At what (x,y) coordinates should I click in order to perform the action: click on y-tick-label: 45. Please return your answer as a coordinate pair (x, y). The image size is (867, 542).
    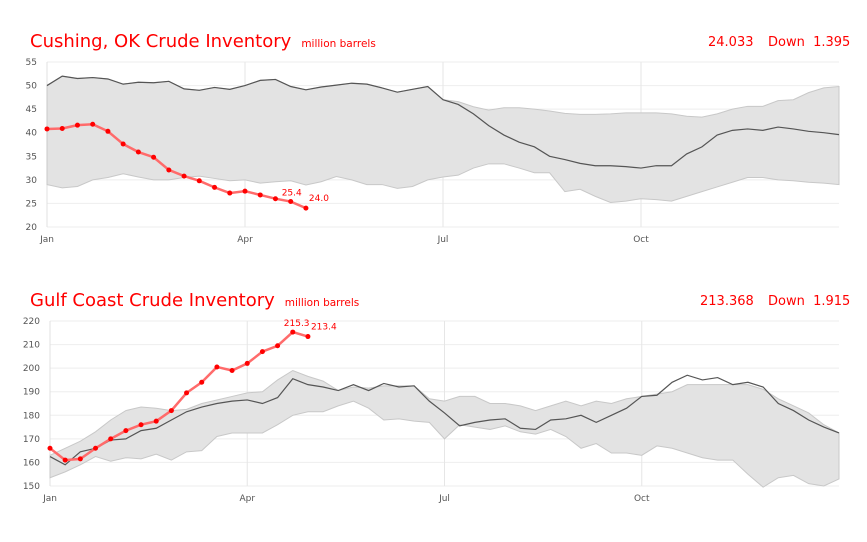
    Looking at the image, I should click on (31, 110).